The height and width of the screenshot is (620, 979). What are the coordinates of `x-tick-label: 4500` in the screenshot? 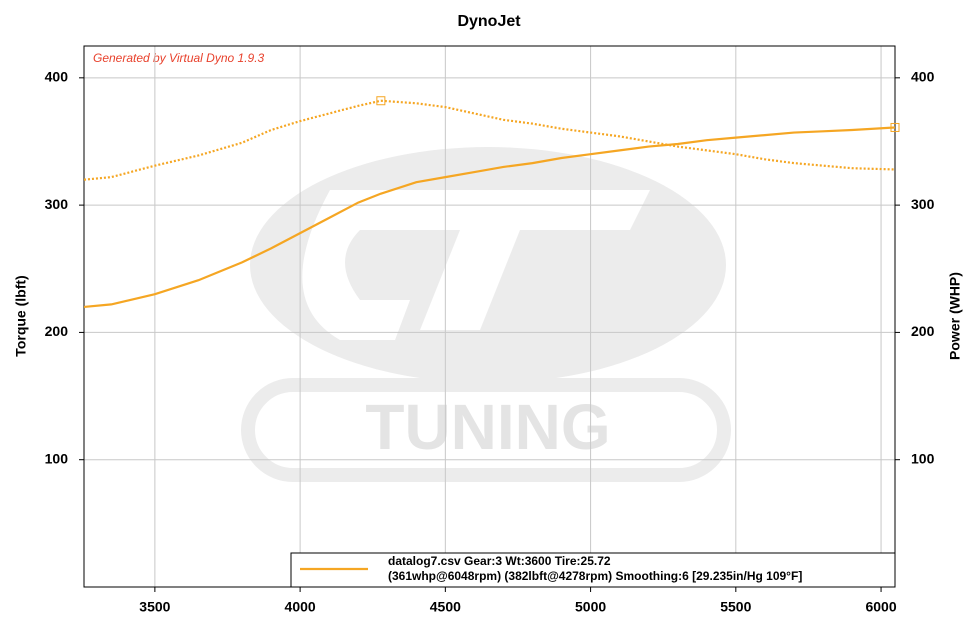 It's located at (445, 607).